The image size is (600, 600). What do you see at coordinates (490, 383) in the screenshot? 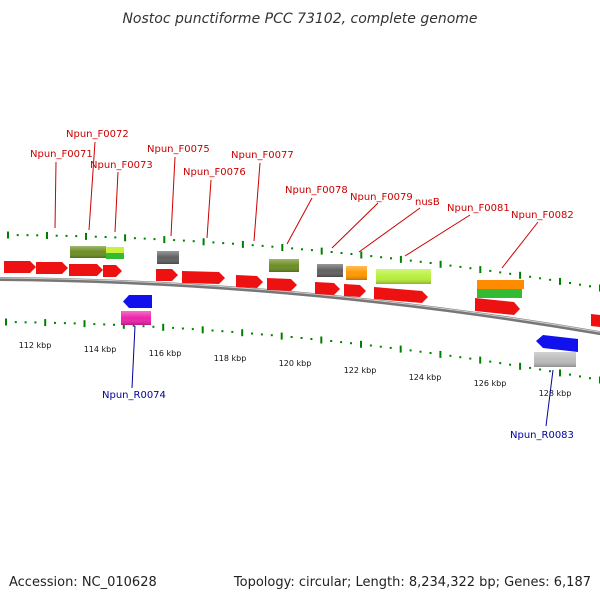
I see `scale-label: 126 kbp` at bounding box center [490, 383].